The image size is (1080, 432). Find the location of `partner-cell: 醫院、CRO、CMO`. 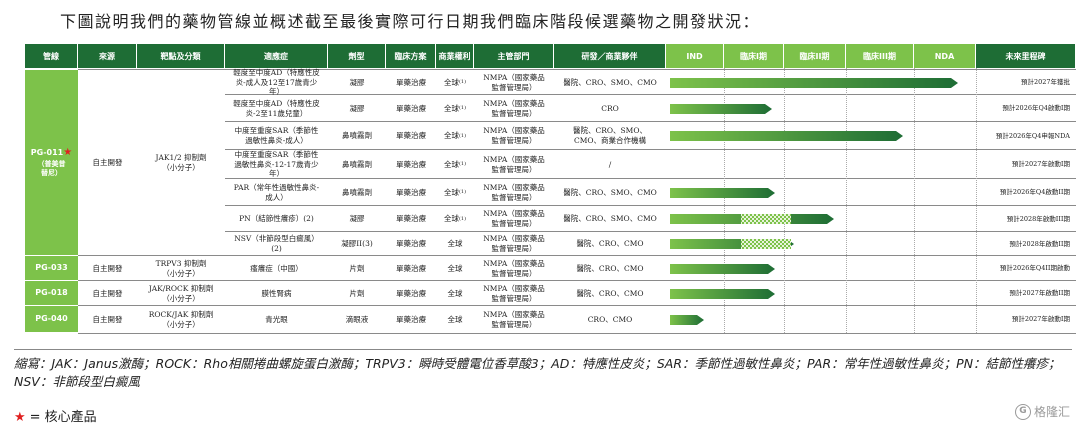

partner-cell: 醫院、CRO、CMO is located at coordinates (610, 293).